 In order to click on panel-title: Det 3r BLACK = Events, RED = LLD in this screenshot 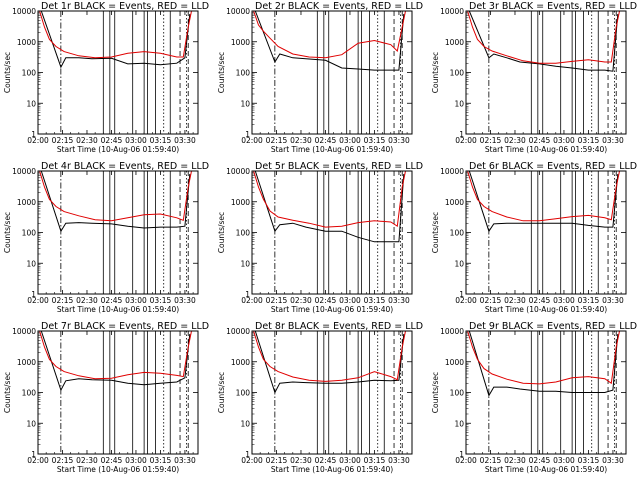, I will do `click(553, 6)`.